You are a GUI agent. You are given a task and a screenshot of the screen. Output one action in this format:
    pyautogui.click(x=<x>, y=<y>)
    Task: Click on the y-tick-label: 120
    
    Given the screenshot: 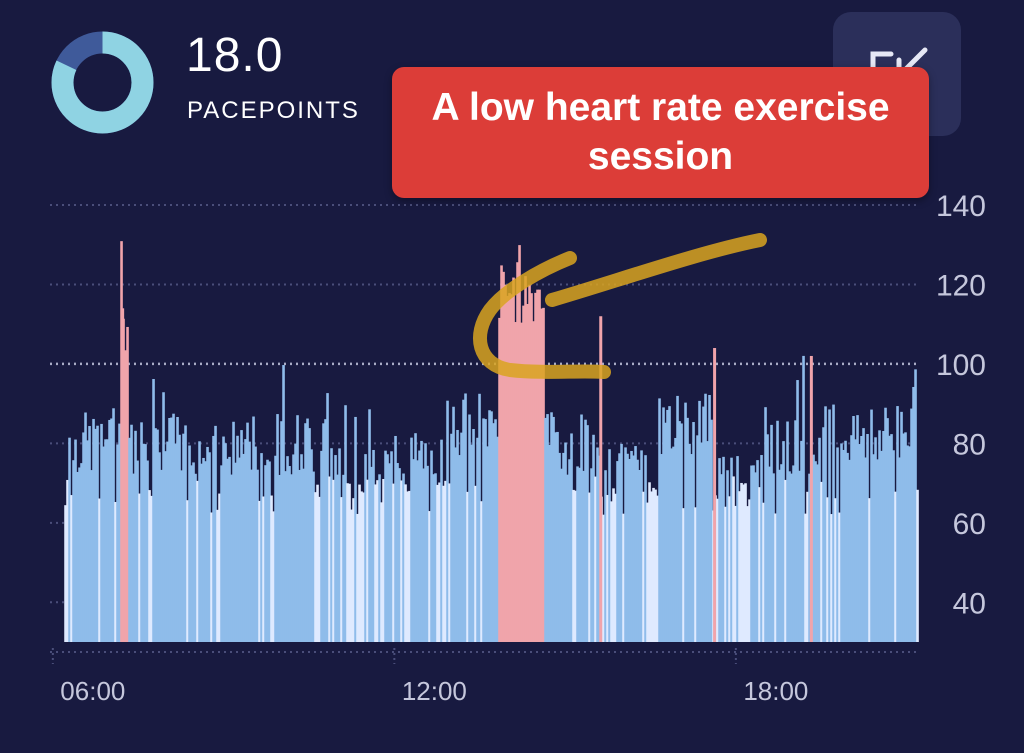 What is the action you would take?
    pyautogui.click(x=961, y=285)
    